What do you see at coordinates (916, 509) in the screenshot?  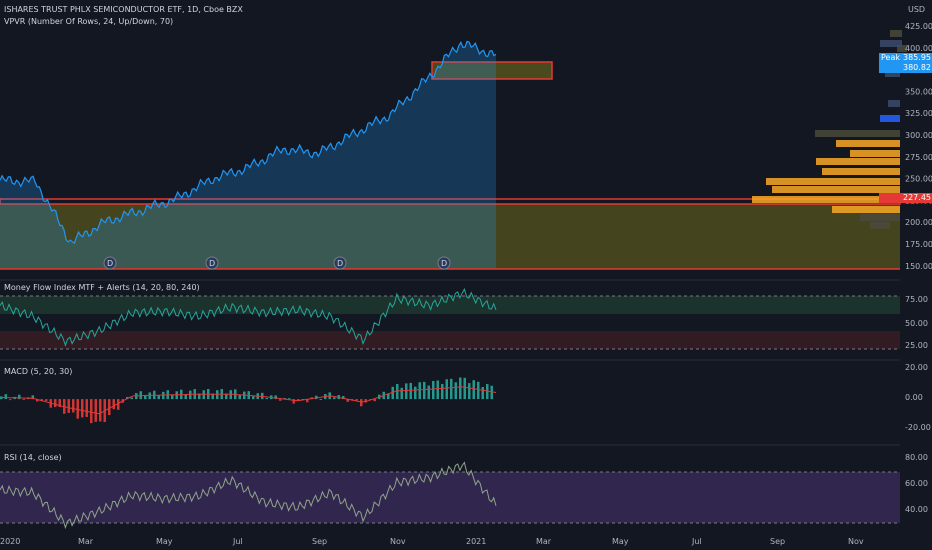 I see `rsi-tick-label: 40.00` at bounding box center [916, 509].